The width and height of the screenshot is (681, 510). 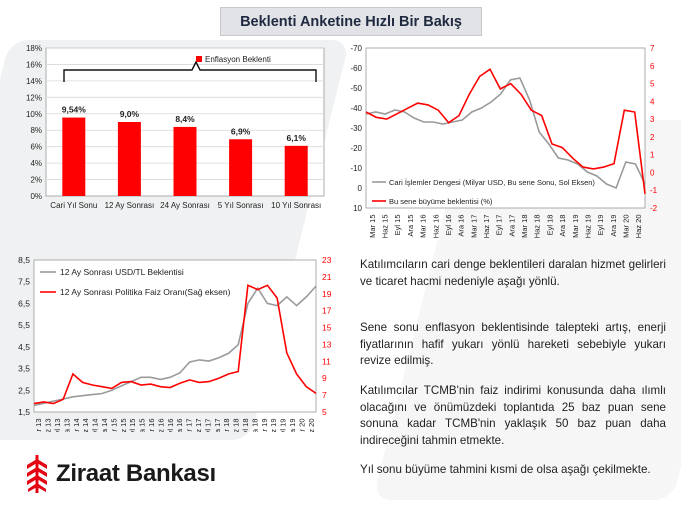 What do you see at coordinates (356, 108) in the screenshot?
I see `left-axis-tick-label: -40` at bounding box center [356, 108].